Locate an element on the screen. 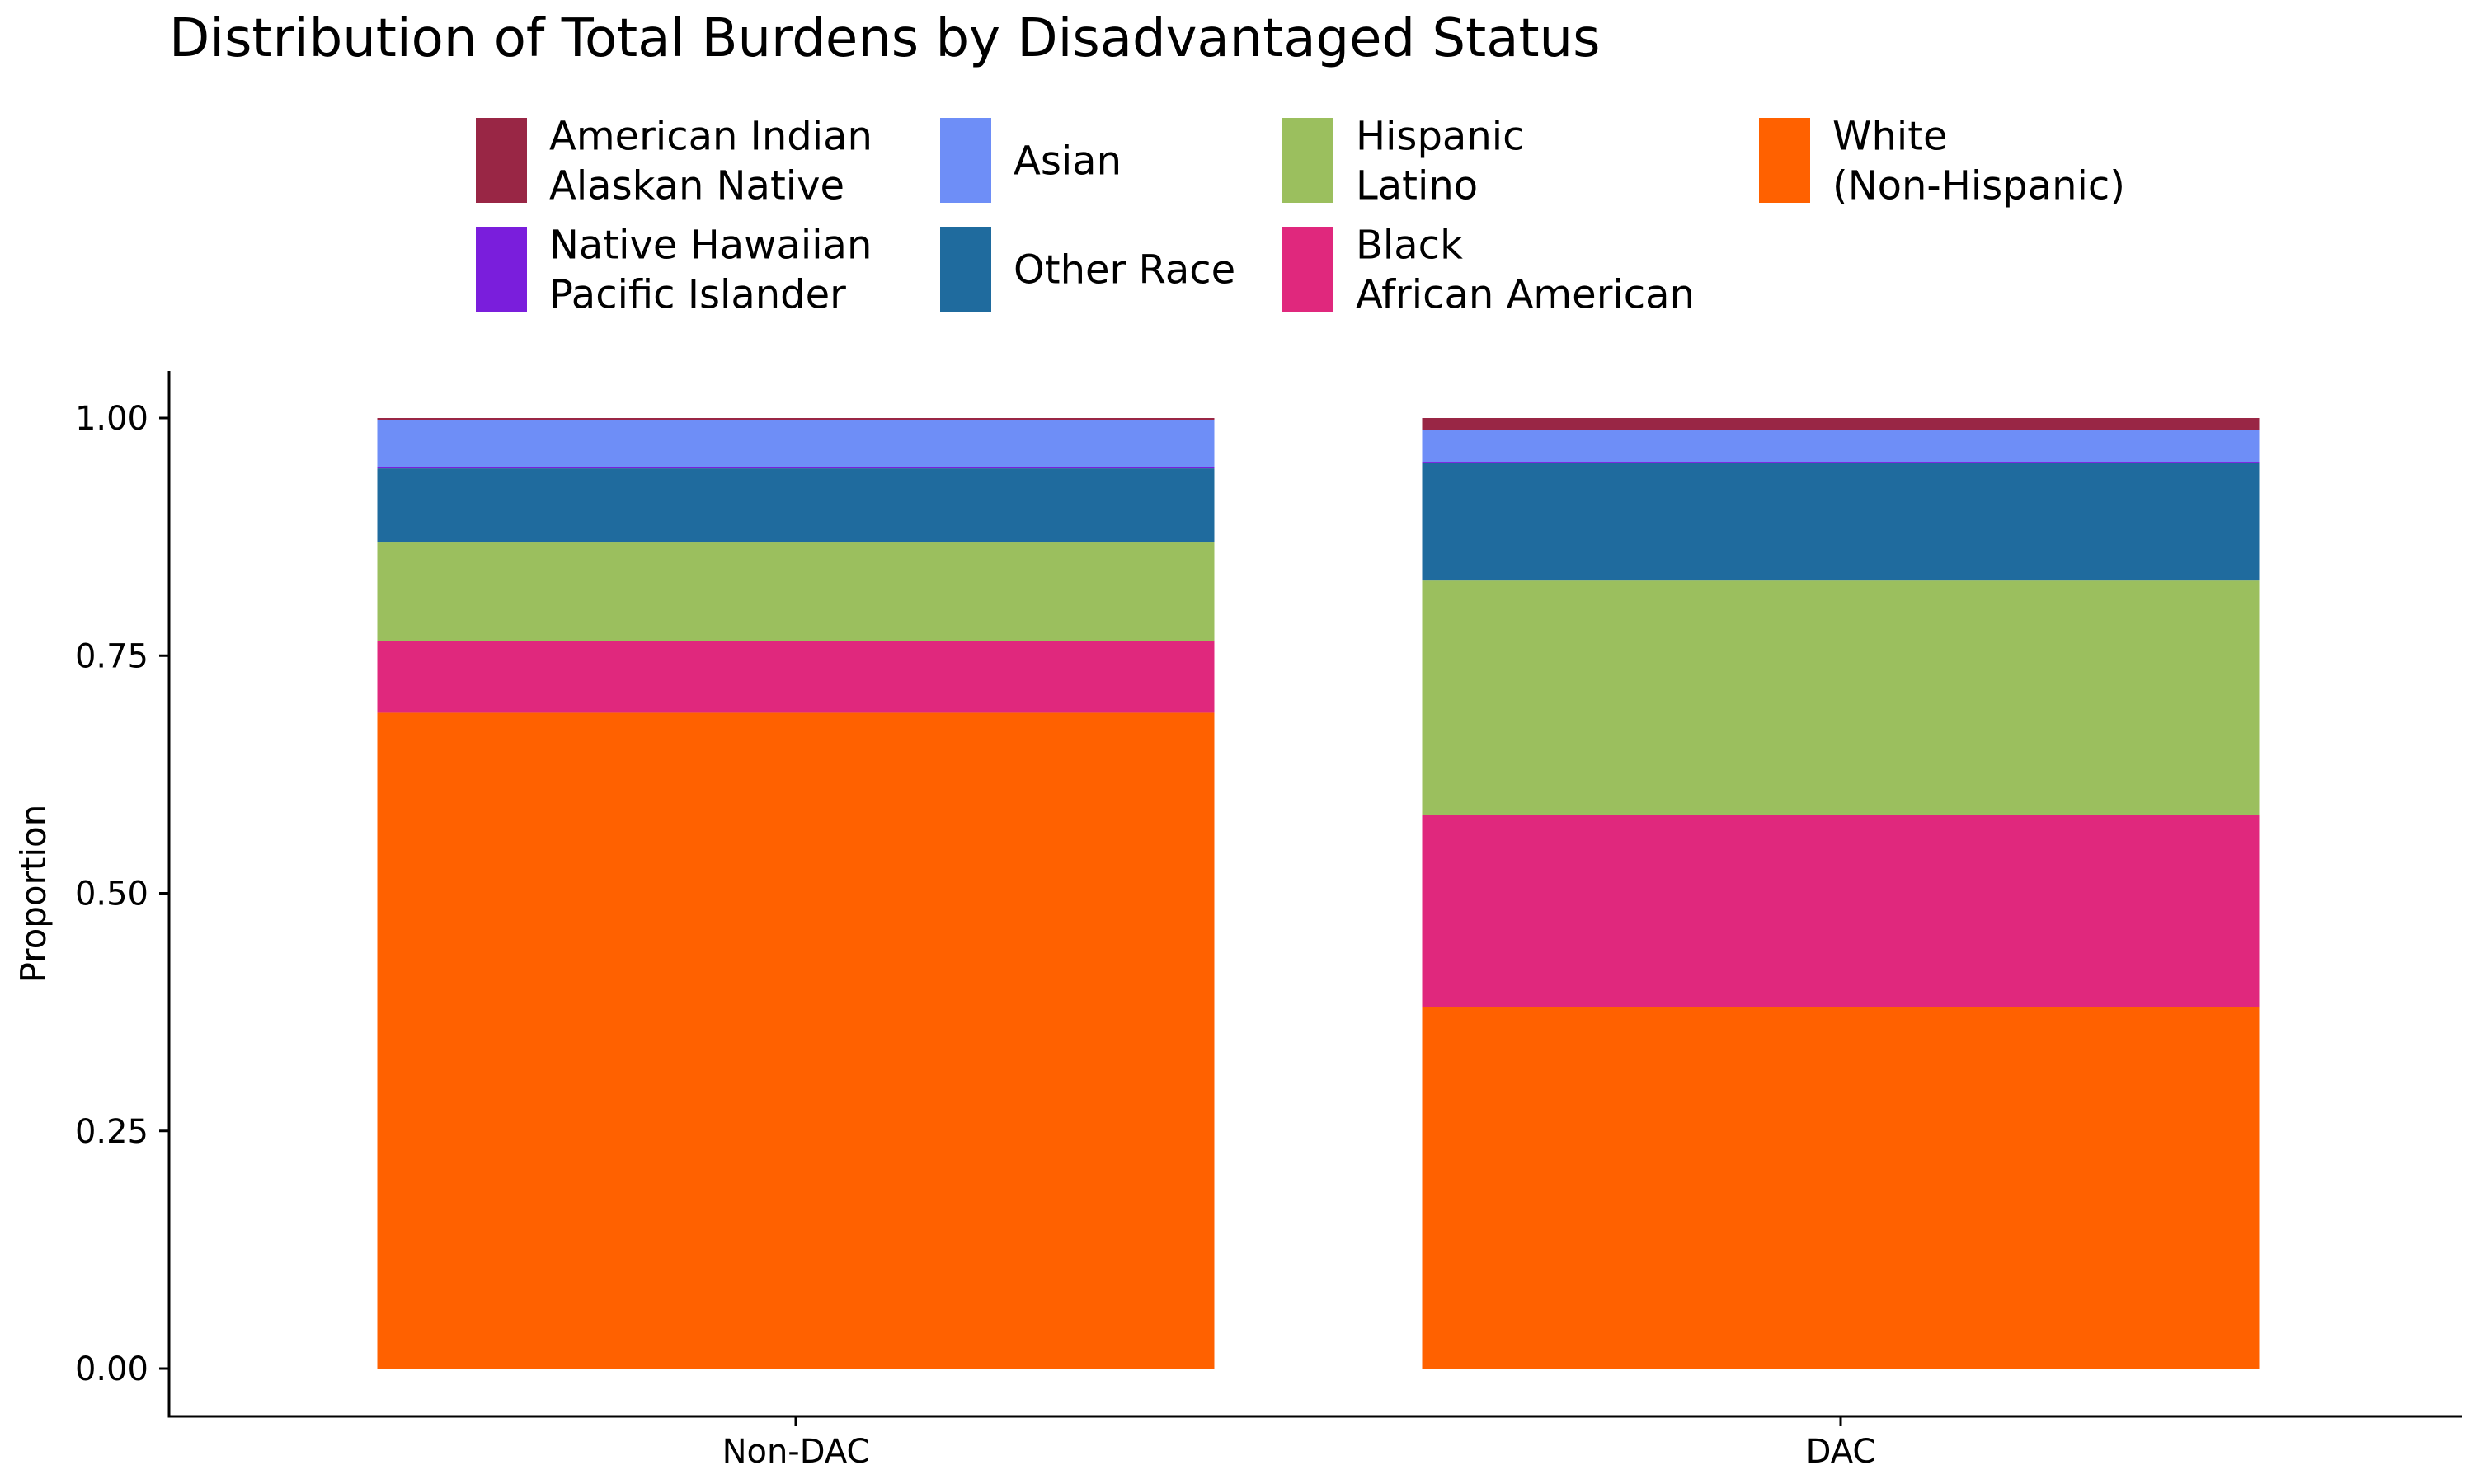 This screenshot has height=1484, width=2474. bar-segment-non-dac-other-race is located at coordinates (796, 505).